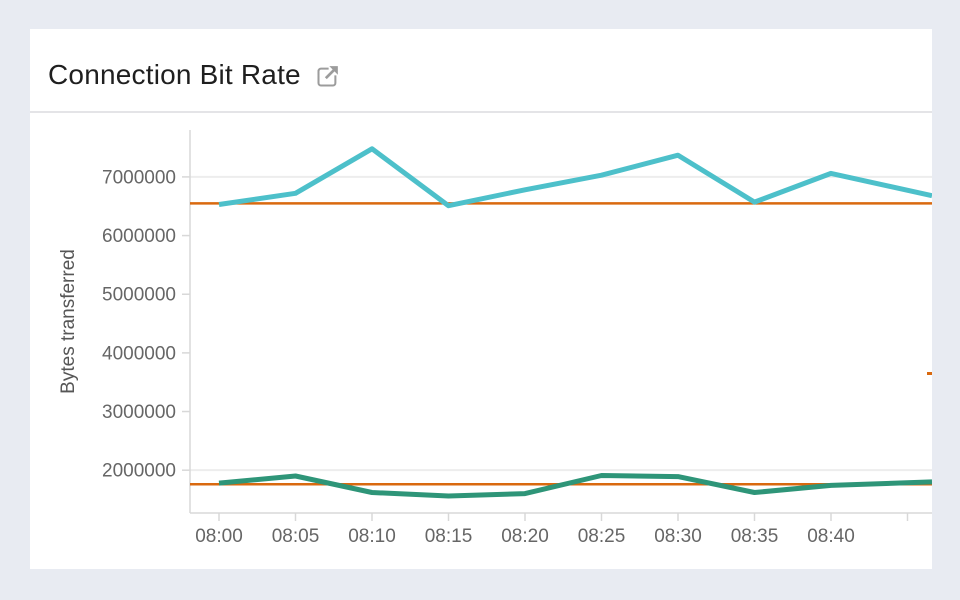  What do you see at coordinates (481, 112) in the screenshot?
I see `header-divider` at bounding box center [481, 112].